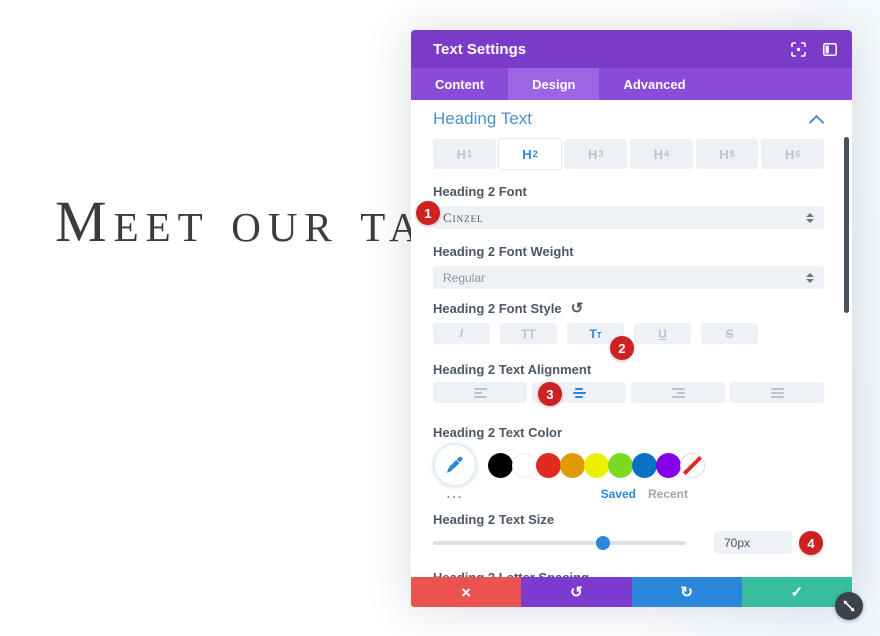 The height and width of the screenshot is (636, 880). What do you see at coordinates (460, 84) in the screenshot?
I see `tab-content: Content` at bounding box center [460, 84].